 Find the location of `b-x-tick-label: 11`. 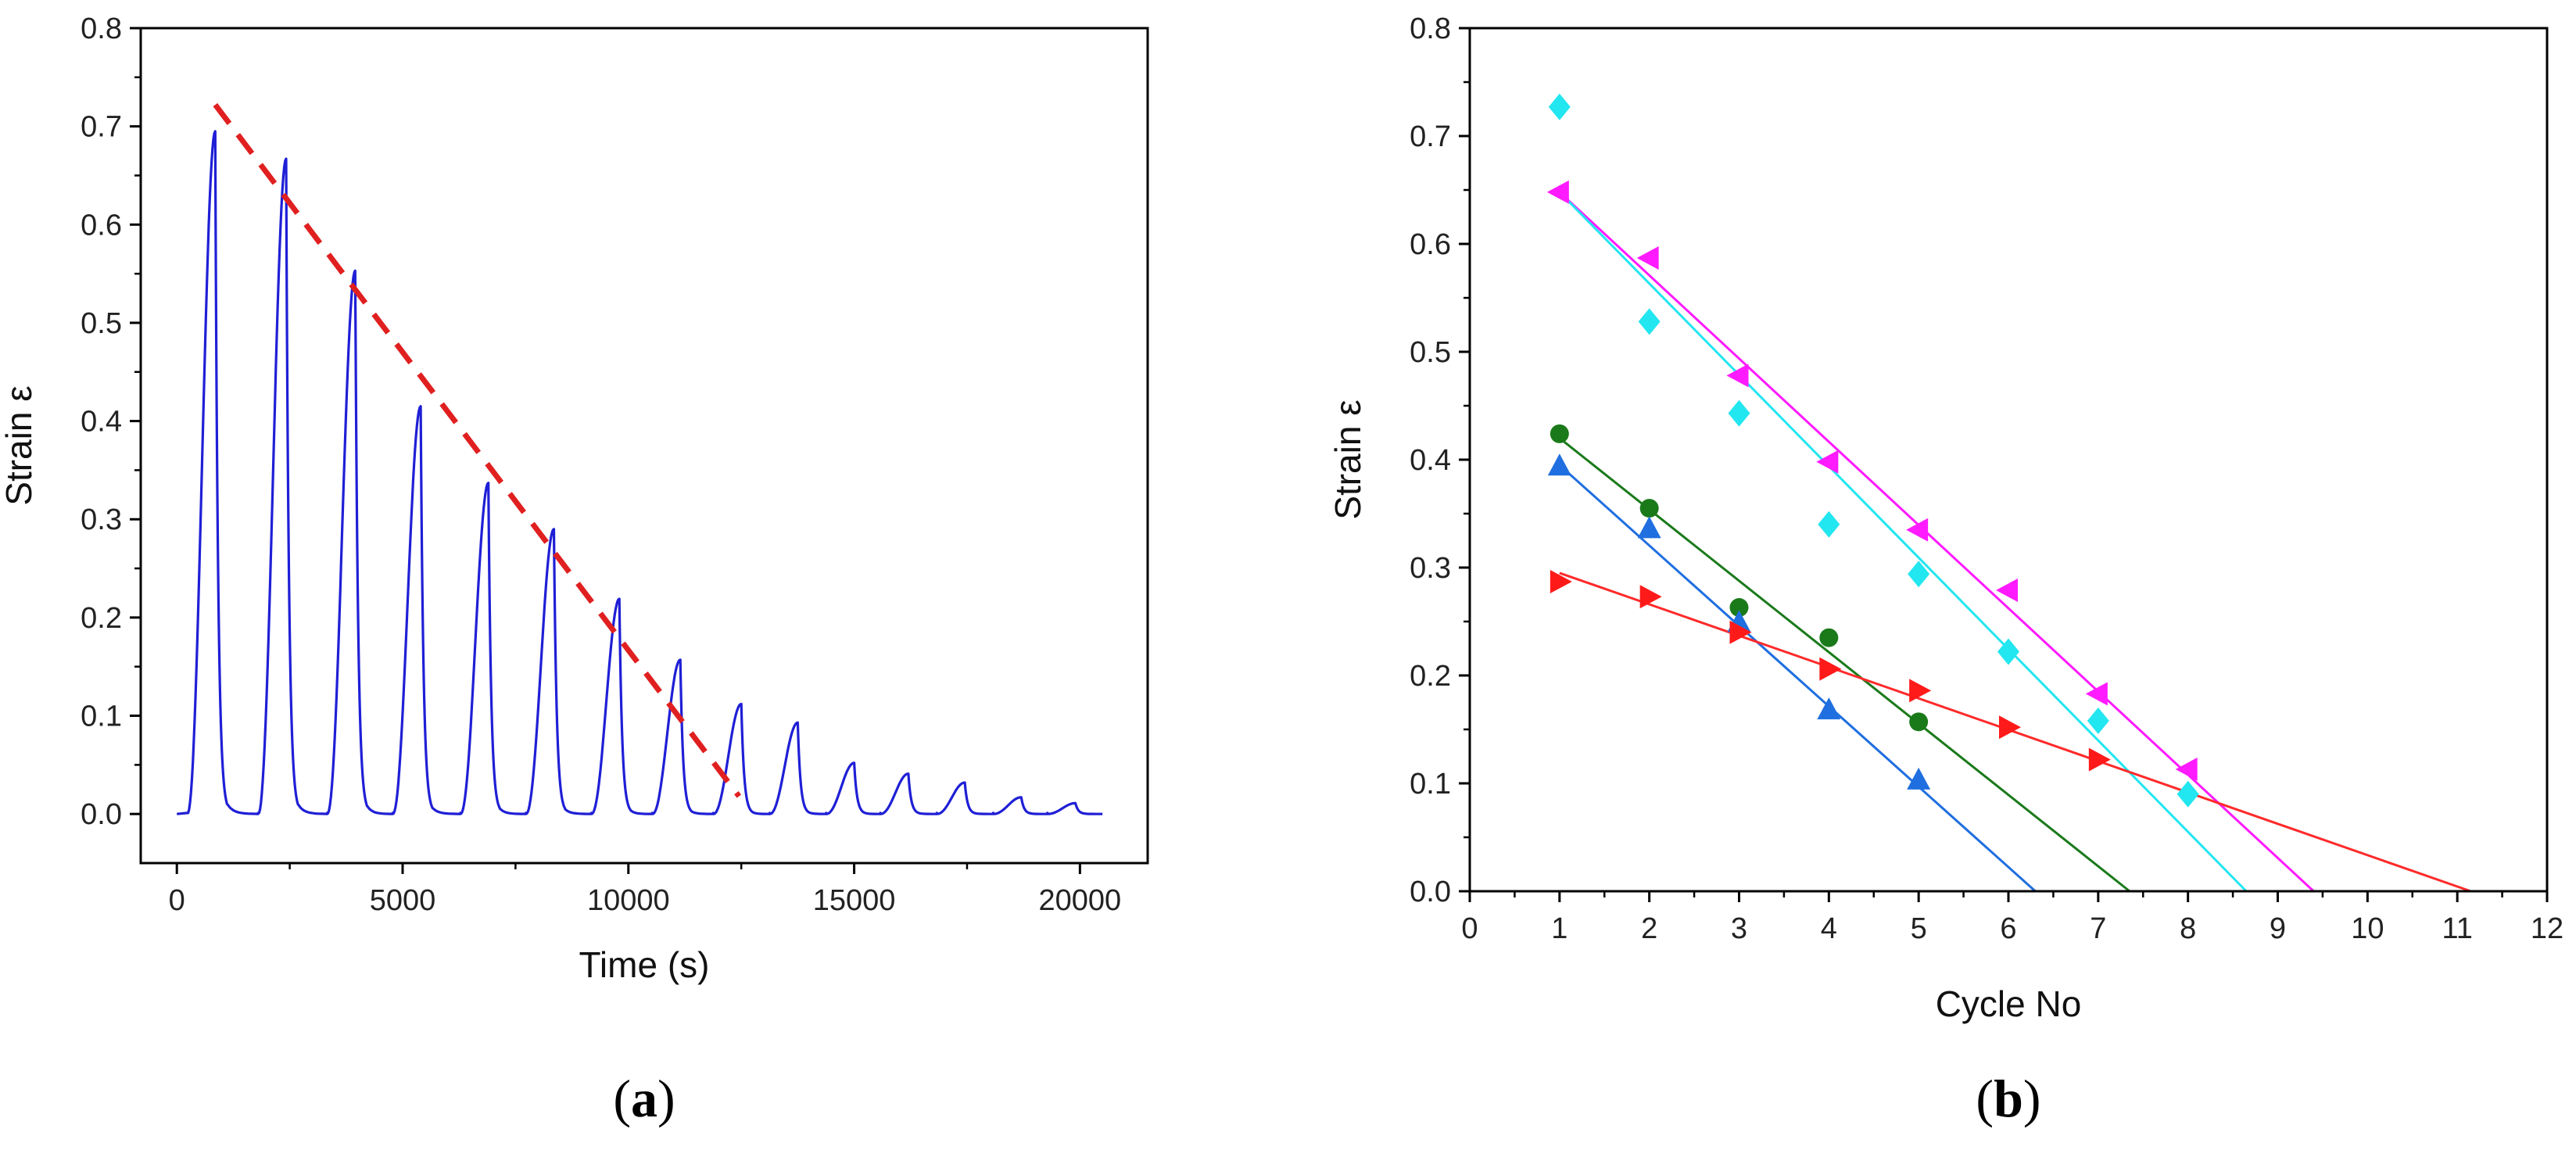

b-x-tick-label: 11 is located at coordinates (2457, 928).